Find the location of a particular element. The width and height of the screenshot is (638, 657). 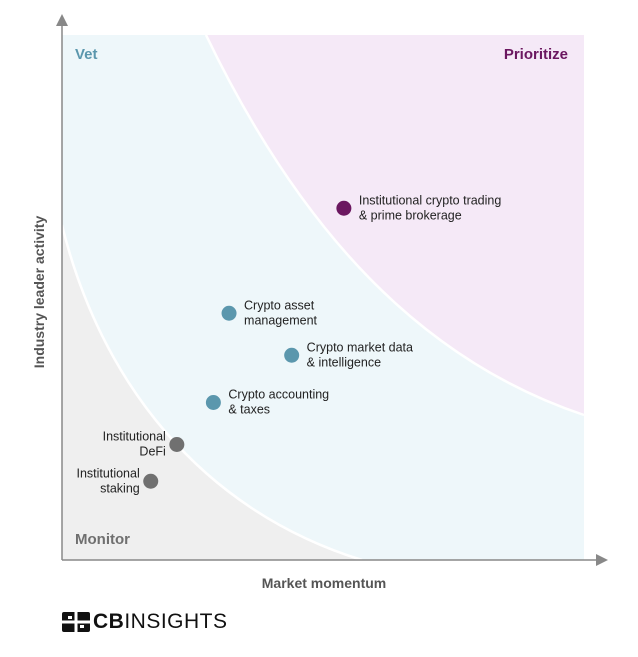

data-point-group: Crypto asset management is located at coordinates (269, 312).